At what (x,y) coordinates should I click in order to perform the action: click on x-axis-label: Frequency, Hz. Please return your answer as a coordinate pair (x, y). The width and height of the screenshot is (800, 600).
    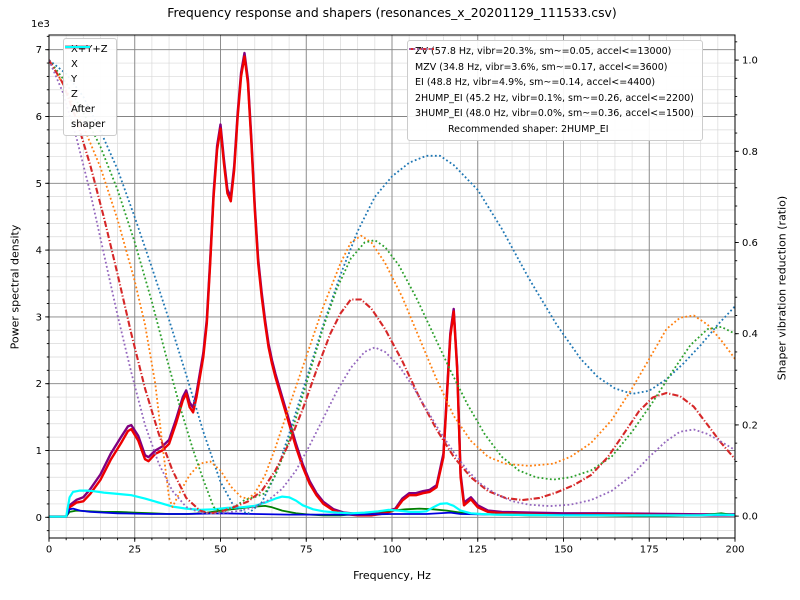
    Looking at the image, I should click on (392, 575).